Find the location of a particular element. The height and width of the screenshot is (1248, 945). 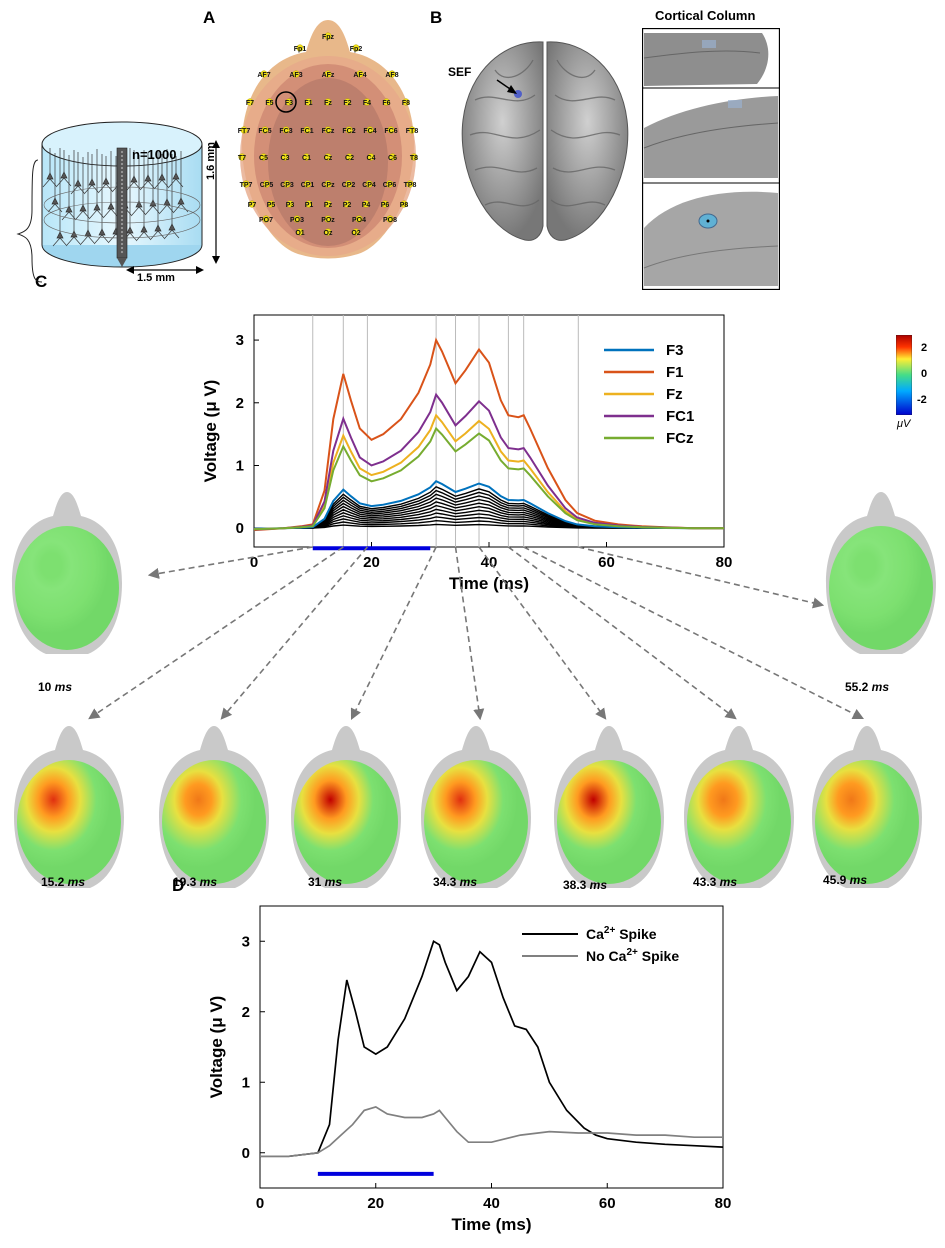

electrode-fc3-dot is located at coordinates (286, 130).